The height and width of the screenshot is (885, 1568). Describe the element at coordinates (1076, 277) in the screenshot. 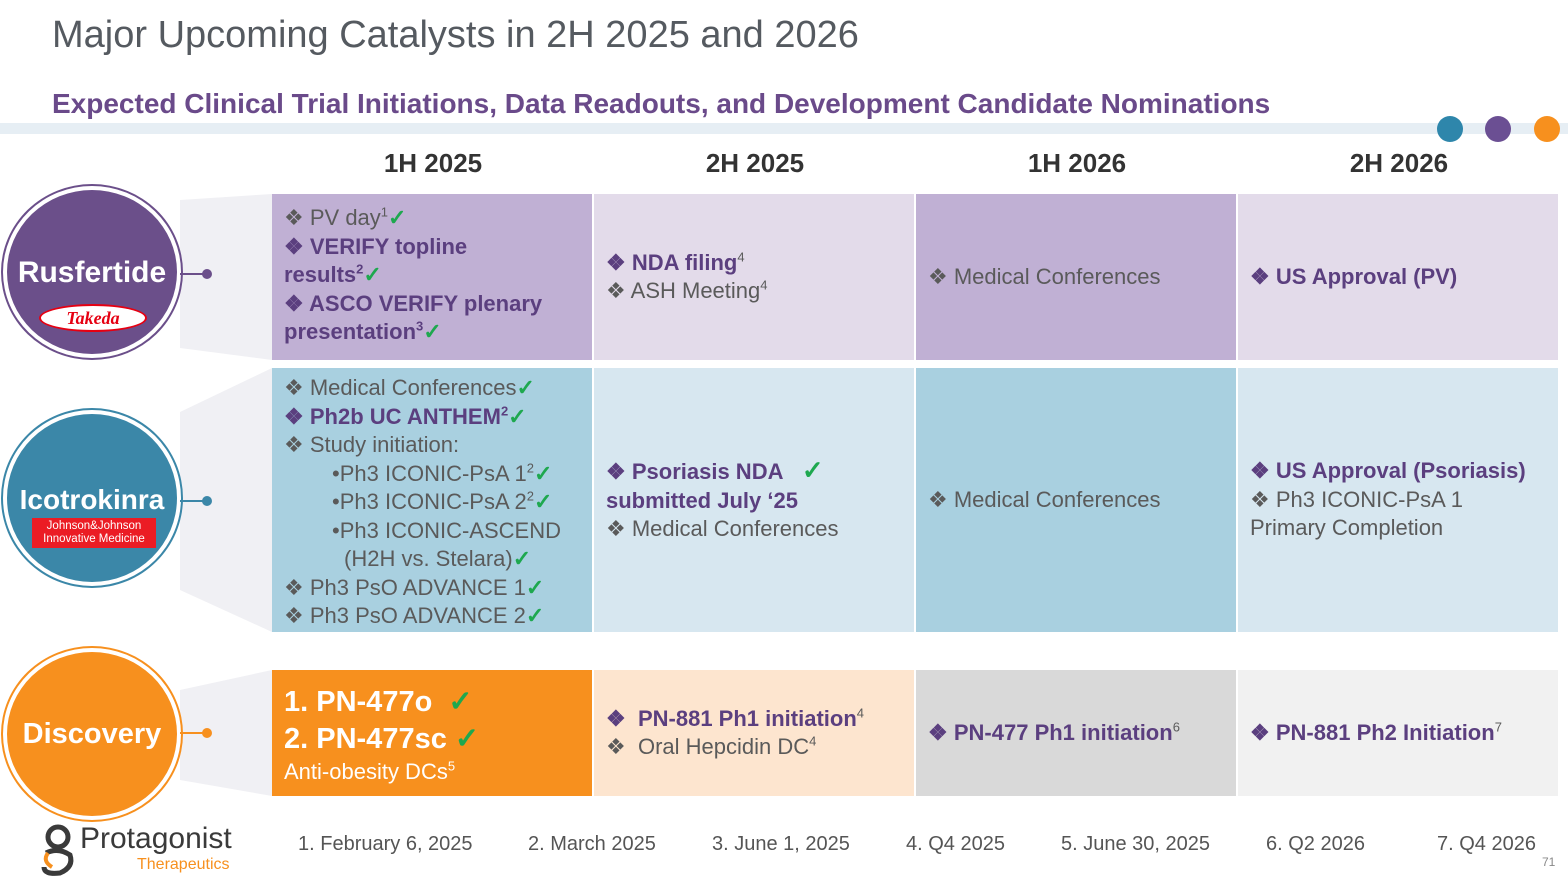

I see `rusfertide-1h-2026-cell: ❖ Medical Conferences` at that location.